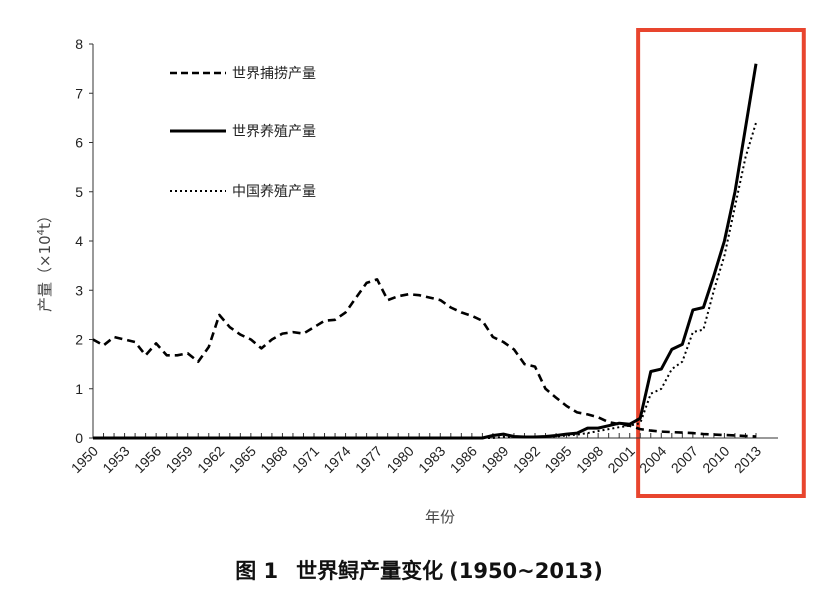  What do you see at coordinates (305, 459) in the screenshot?
I see `x-tick-label: 1971` at bounding box center [305, 459].